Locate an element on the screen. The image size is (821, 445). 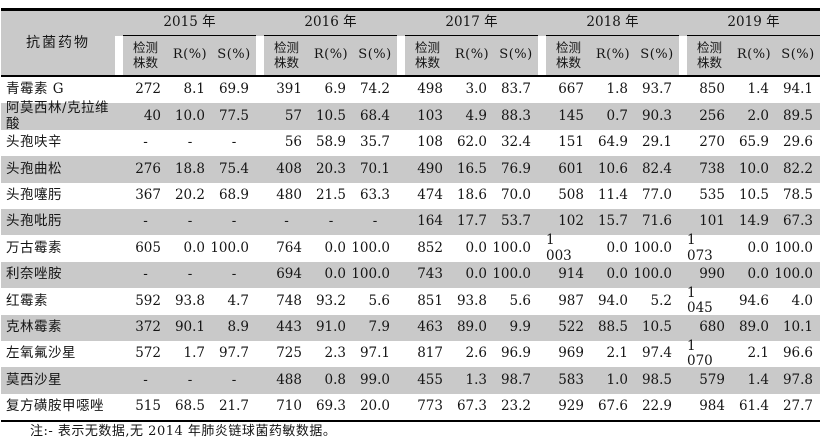
strains-count-cell: 103 is located at coordinates (427, 116).